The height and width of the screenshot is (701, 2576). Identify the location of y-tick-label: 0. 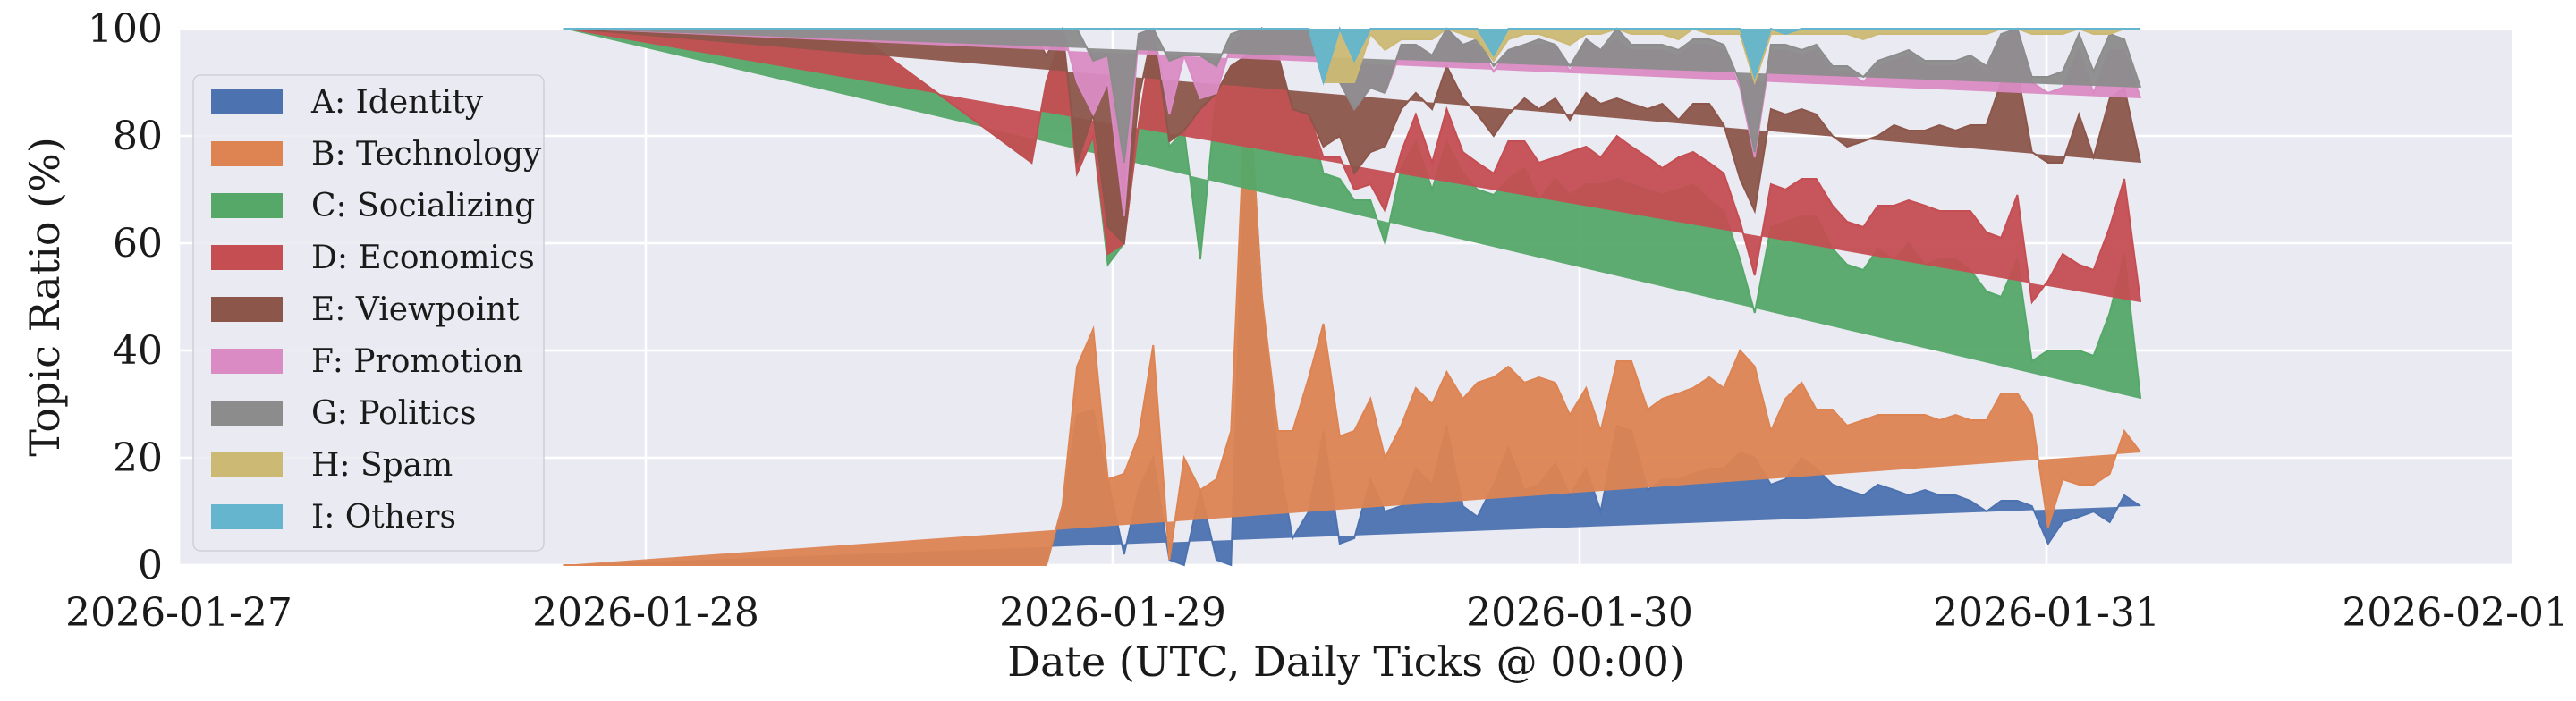
(150, 565).